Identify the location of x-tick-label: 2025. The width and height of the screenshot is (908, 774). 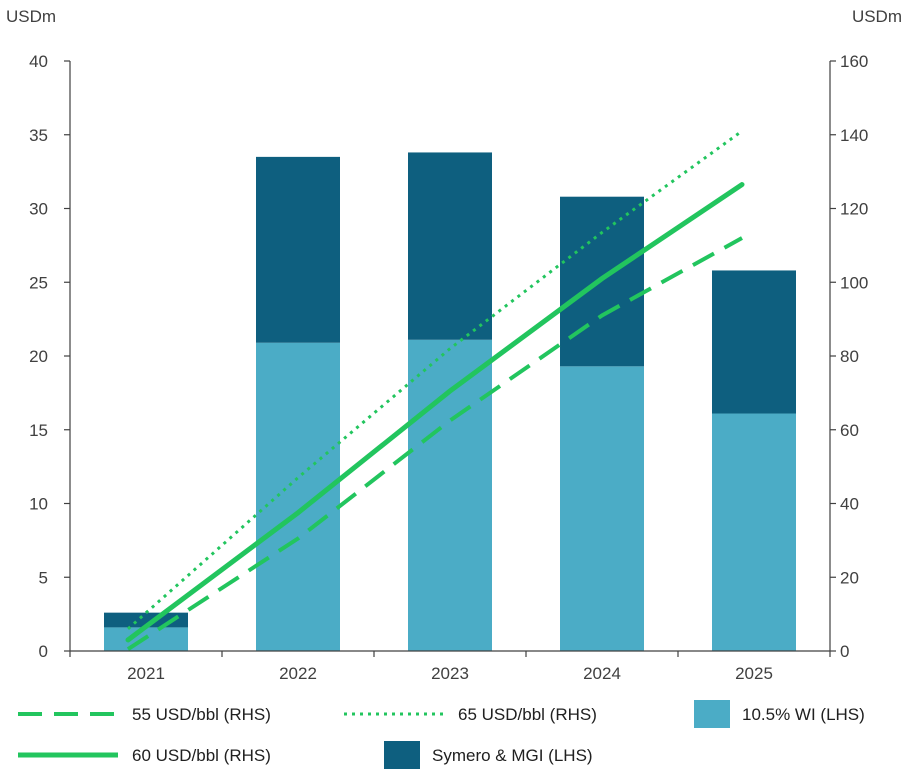
(754, 673).